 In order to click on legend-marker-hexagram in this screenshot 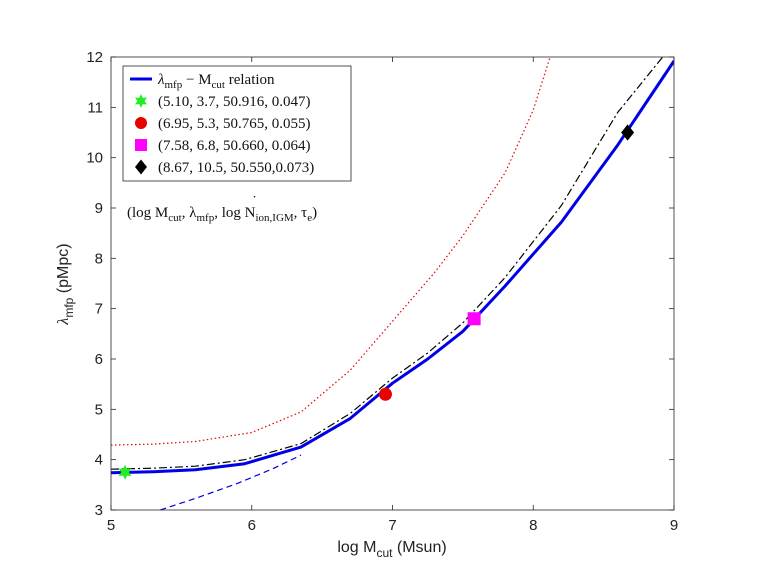, I will do `click(141, 101)`.